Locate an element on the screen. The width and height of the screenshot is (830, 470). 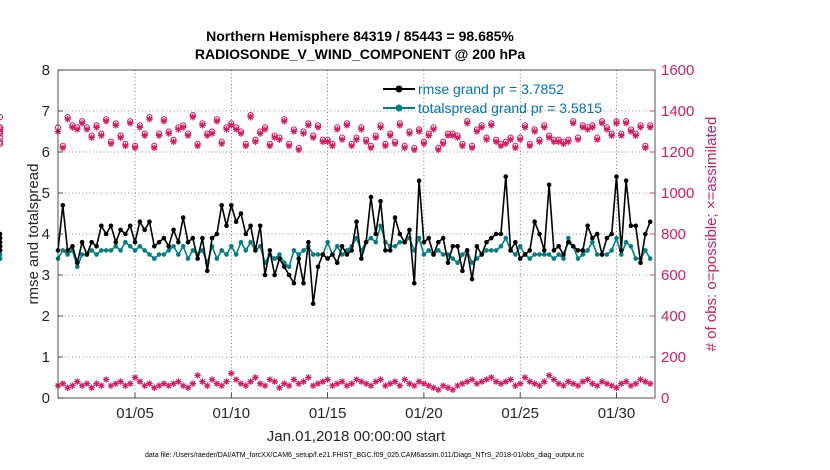
x-tick-label: 01/05 is located at coordinates (135, 413).